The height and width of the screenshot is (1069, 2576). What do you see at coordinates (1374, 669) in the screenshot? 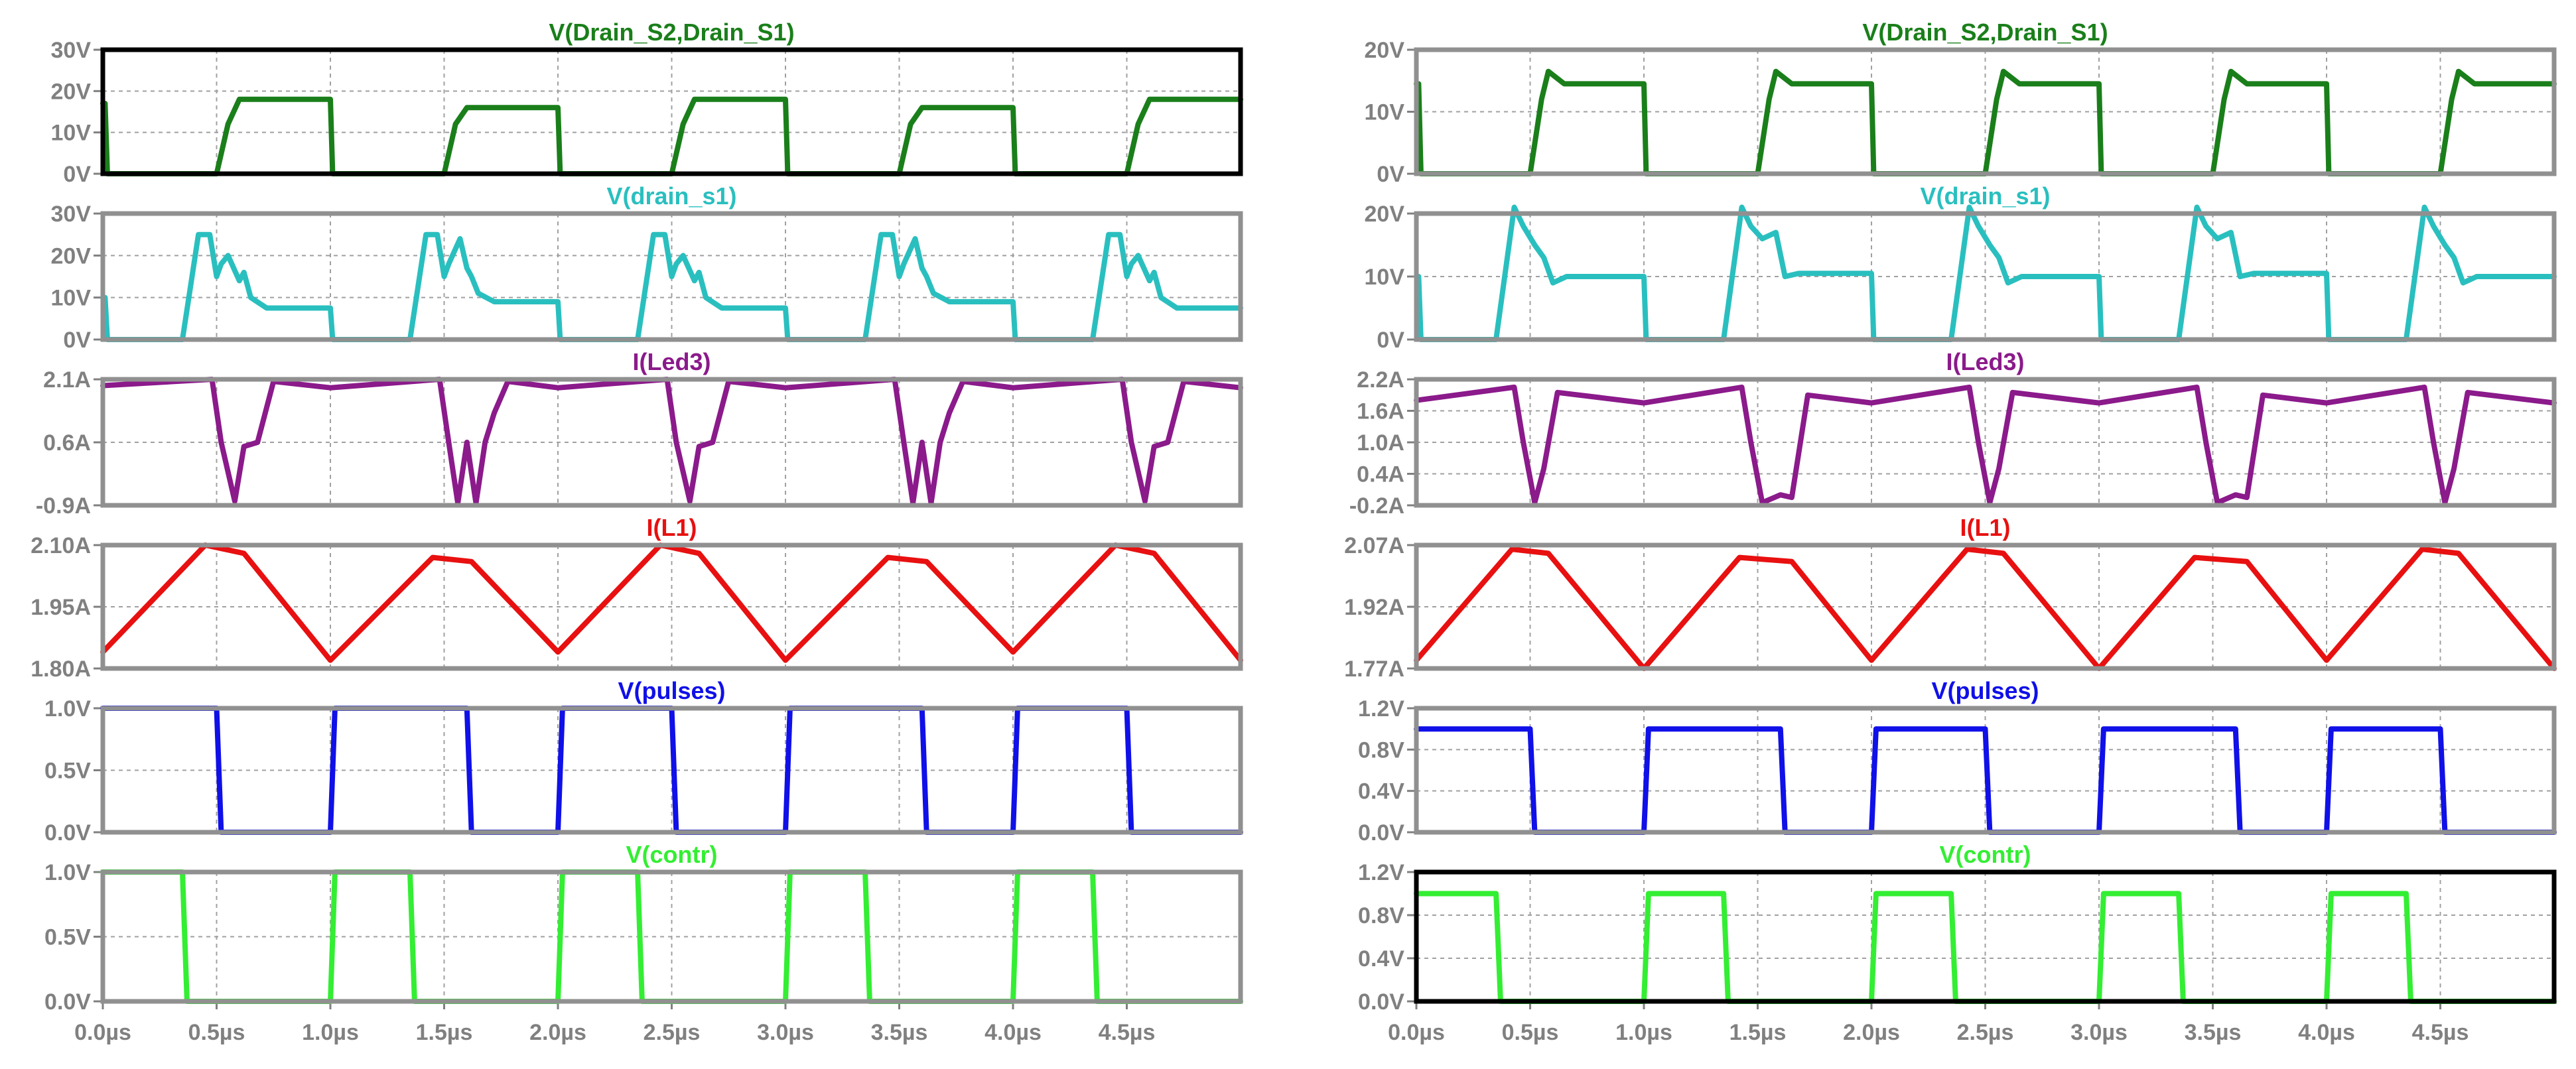
I see `y-tick-label: 1.77A` at bounding box center [1374, 669].